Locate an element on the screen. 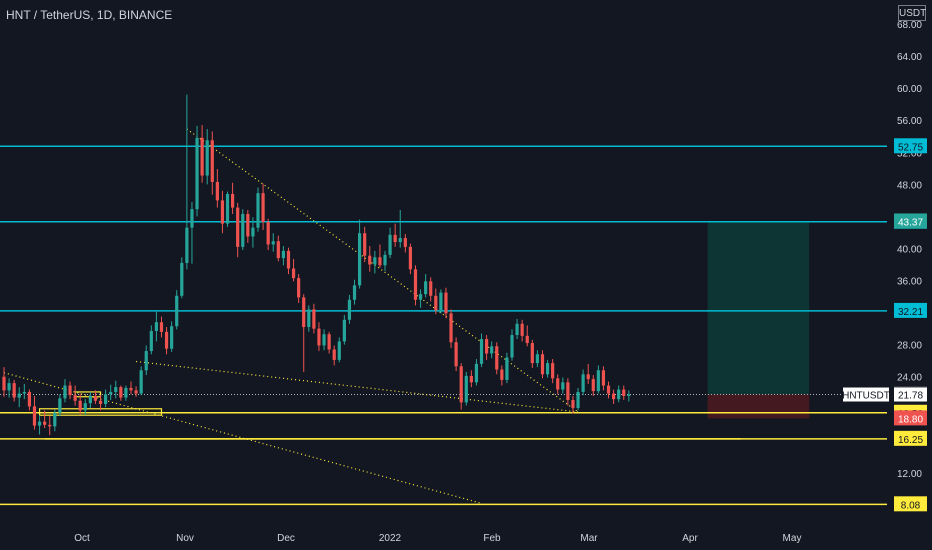 This screenshot has height=550, width=932. symbol-tag: HNTUSDT is located at coordinates (866, 396).